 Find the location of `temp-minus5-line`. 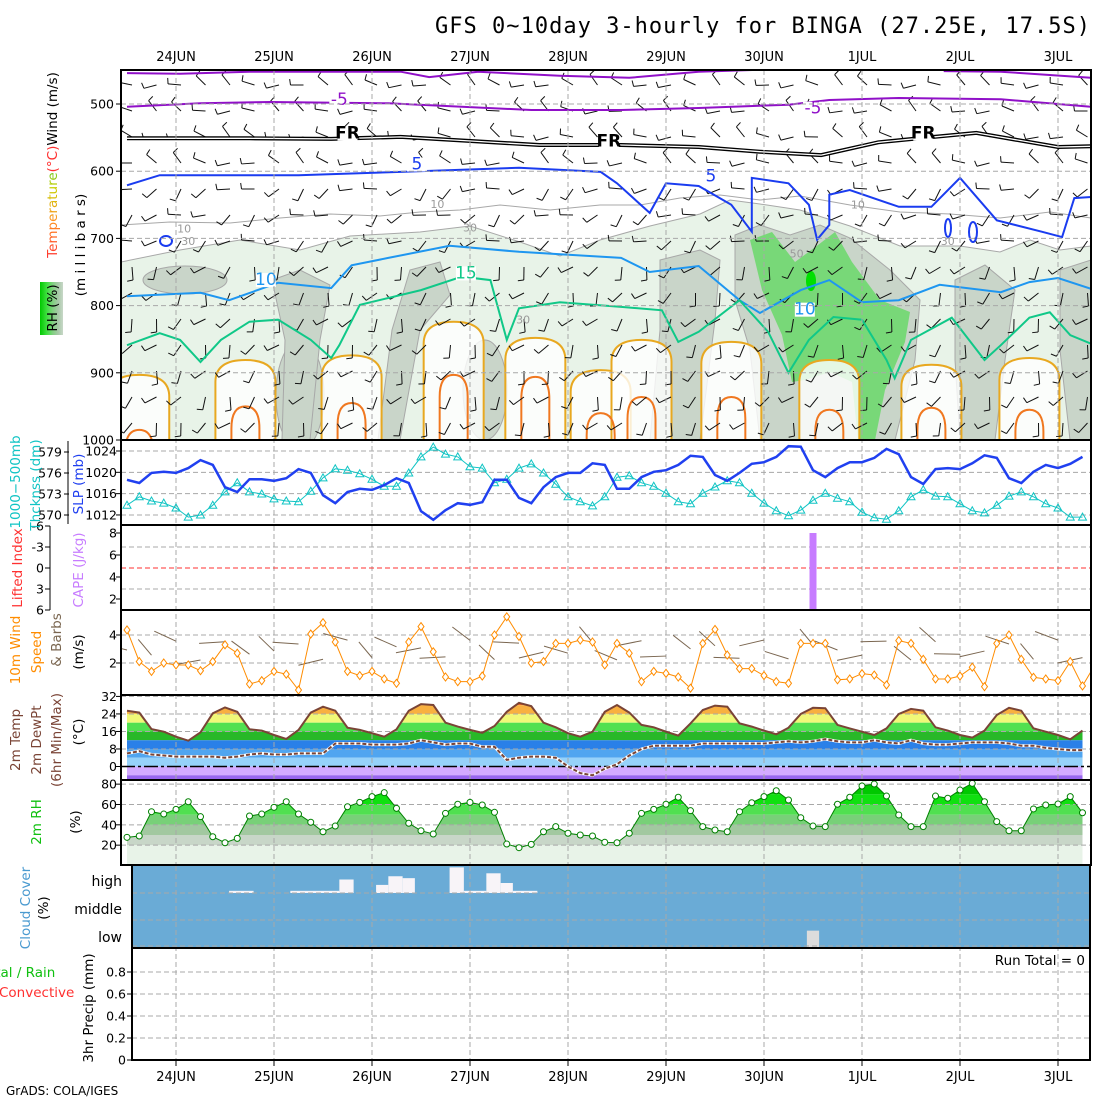

temp-minus5-line is located at coordinates (608, 103).